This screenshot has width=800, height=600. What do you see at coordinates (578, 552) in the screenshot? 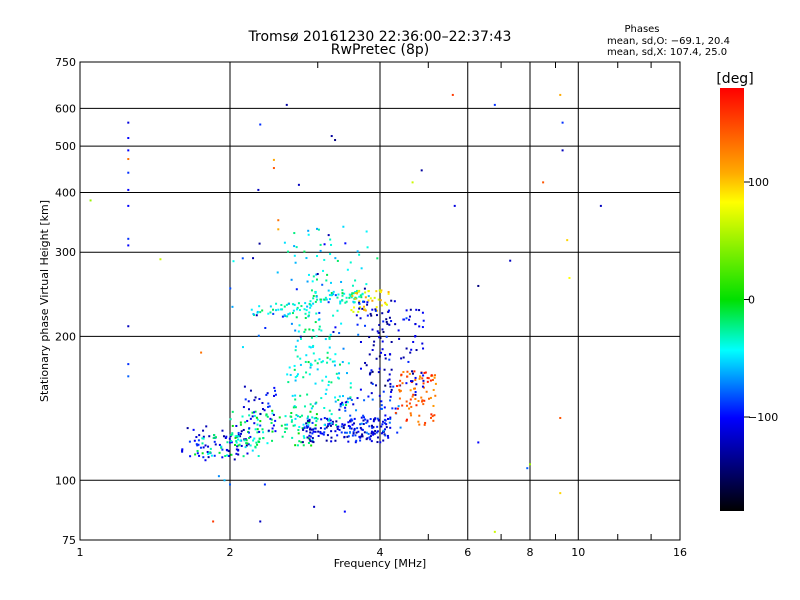
I see `x-tick-label: 10` at bounding box center [578, 552].